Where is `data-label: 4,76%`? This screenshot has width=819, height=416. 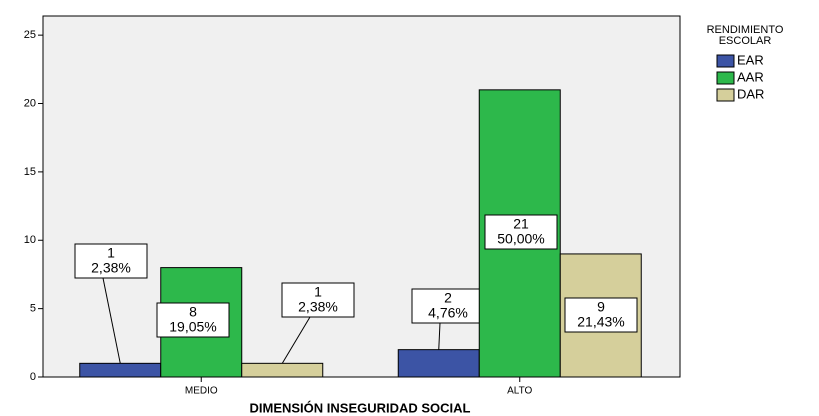 data-label: 4,76% is located at coordinates (448, 313).